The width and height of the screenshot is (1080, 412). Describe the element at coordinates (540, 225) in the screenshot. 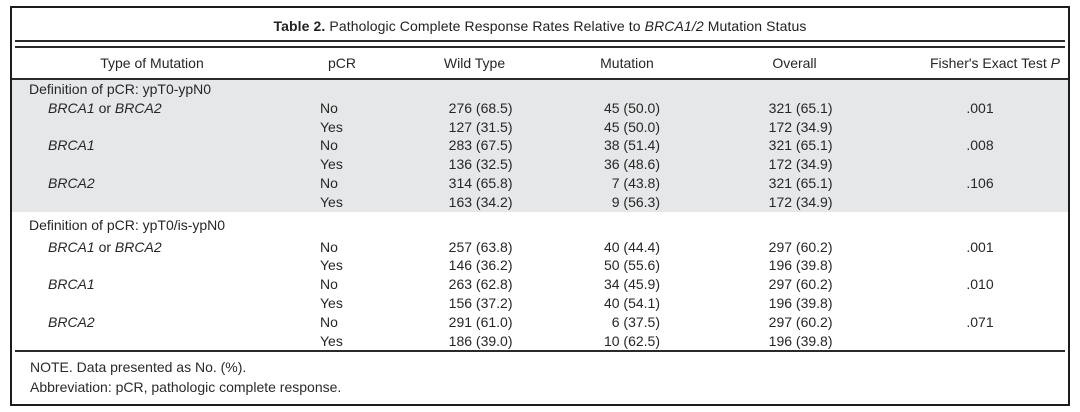

I see `section-definition-row: Definition of pCR: ypT0/is-ypN0` at that location.